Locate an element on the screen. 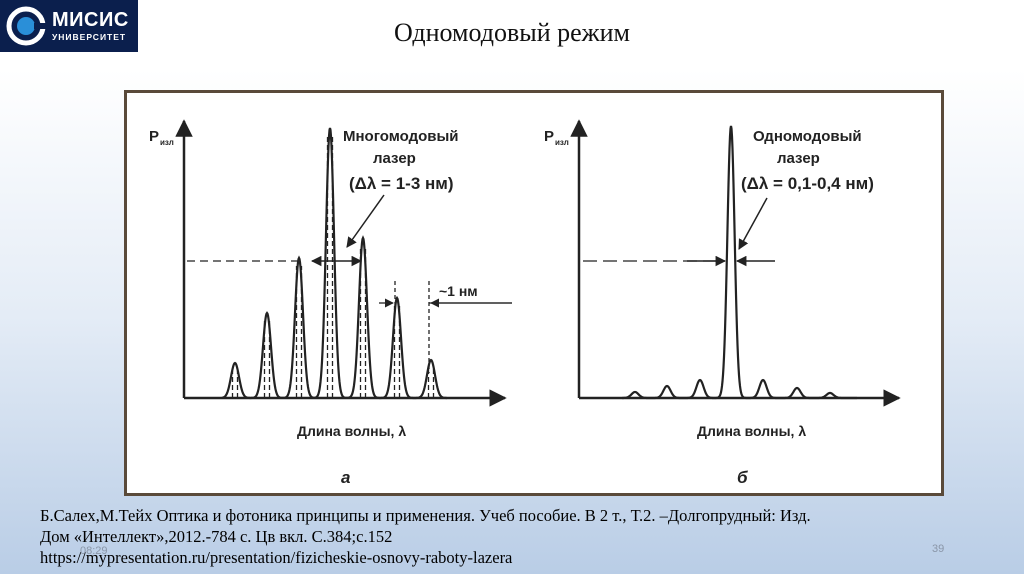  panel-a-x-label: Длина волны, λ is located at coordinates (351, 431).